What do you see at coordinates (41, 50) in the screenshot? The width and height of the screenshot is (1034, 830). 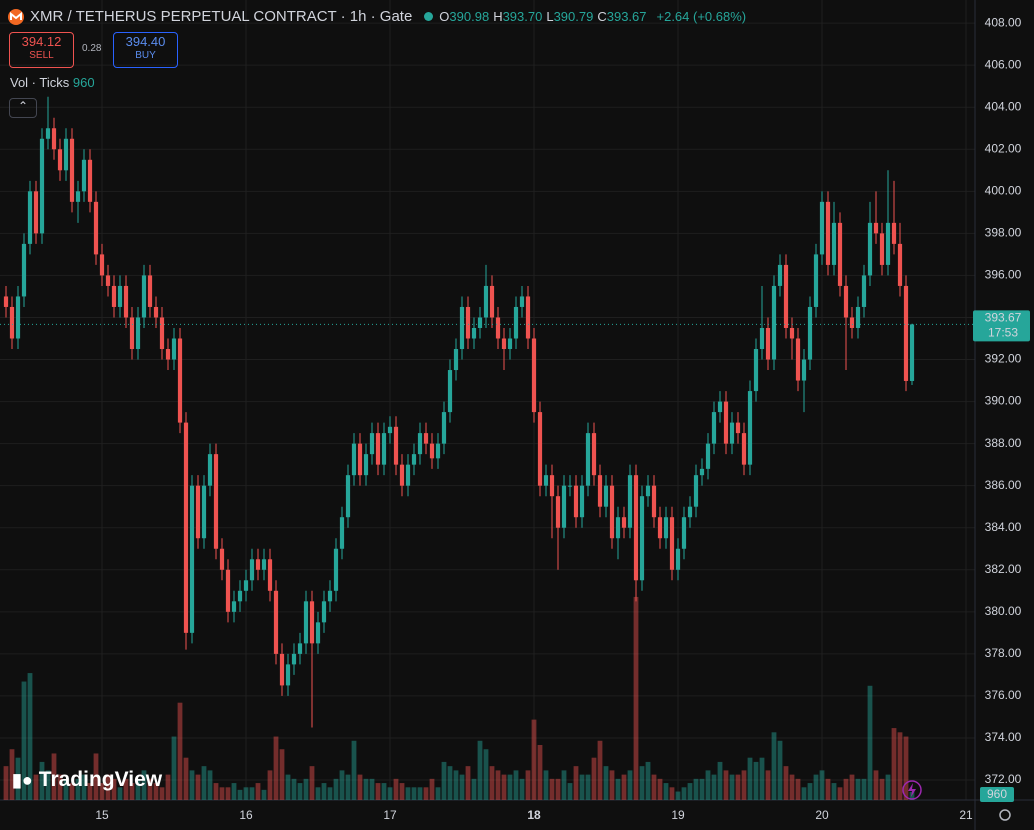 I see `sell-button: 394.12 SELL` at bounding box center [41, 50].